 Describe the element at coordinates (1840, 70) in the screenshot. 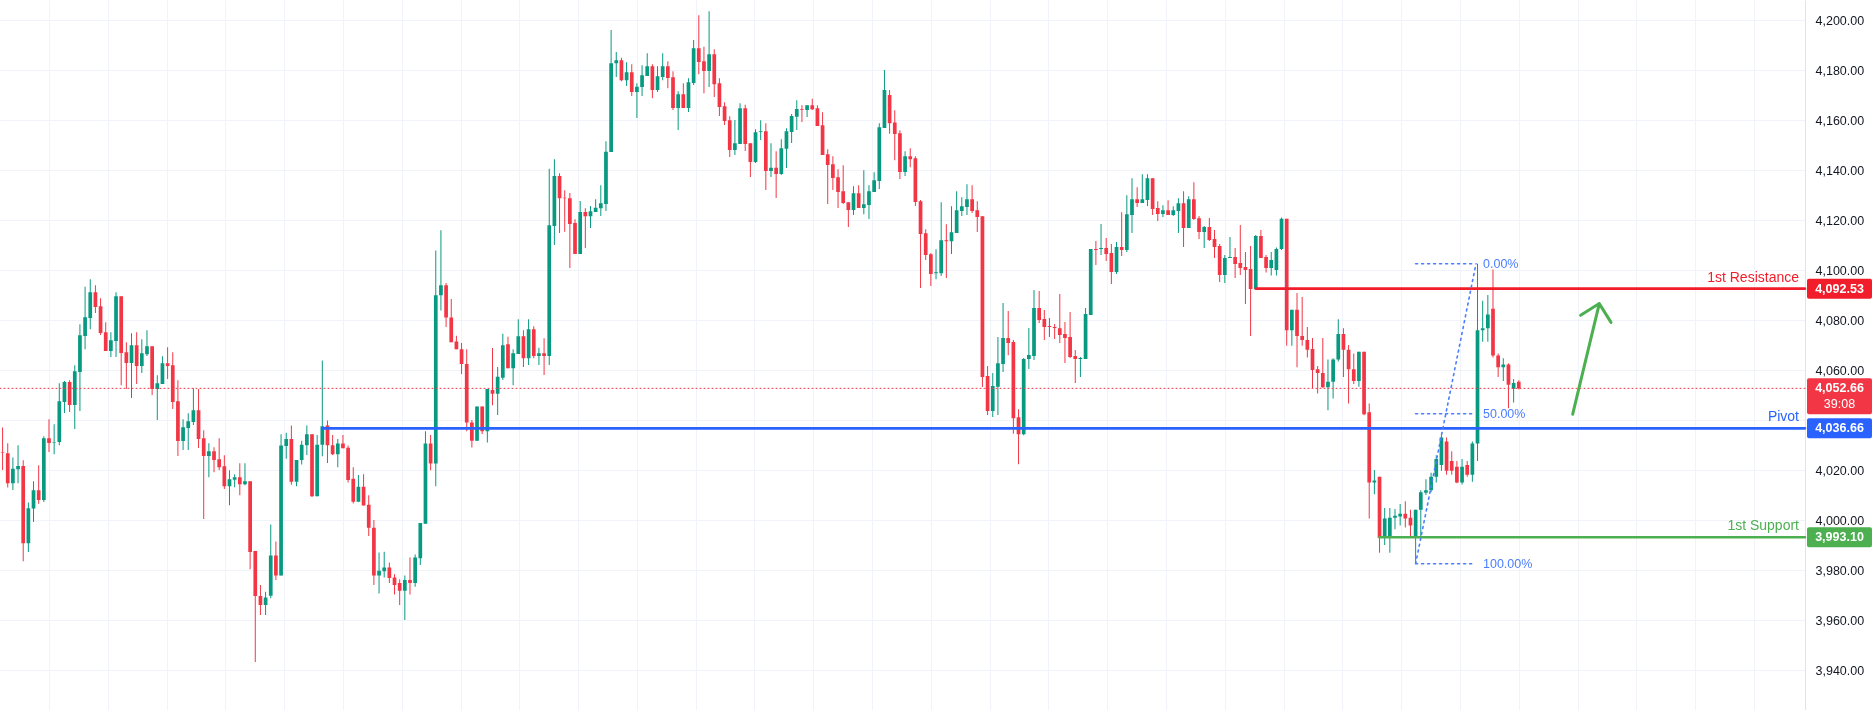

I see `y-tick-label: 4,180.00` at that location.